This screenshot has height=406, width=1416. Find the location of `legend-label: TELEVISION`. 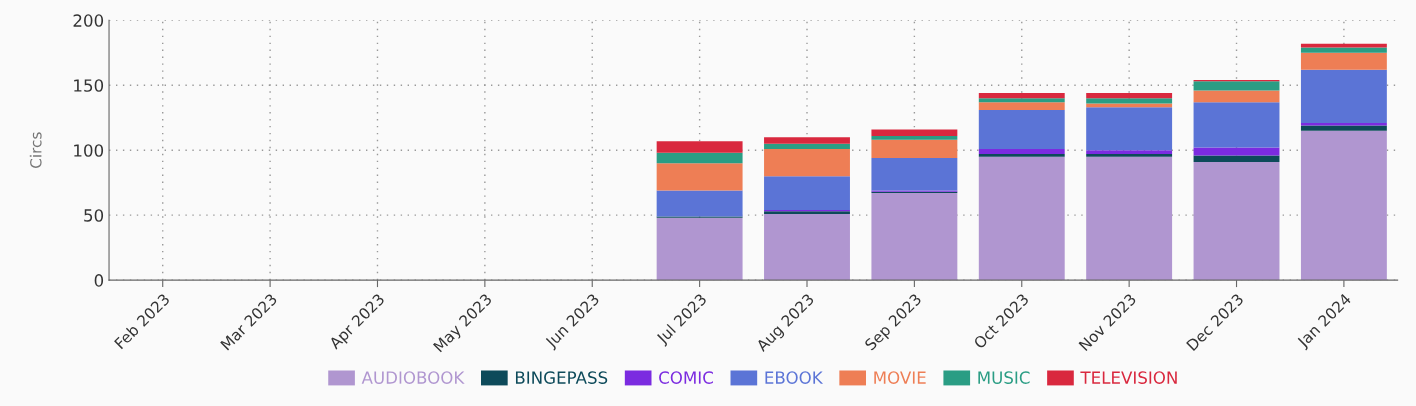

legend-label: TELEVISION is located at coordinates (1128, 377).